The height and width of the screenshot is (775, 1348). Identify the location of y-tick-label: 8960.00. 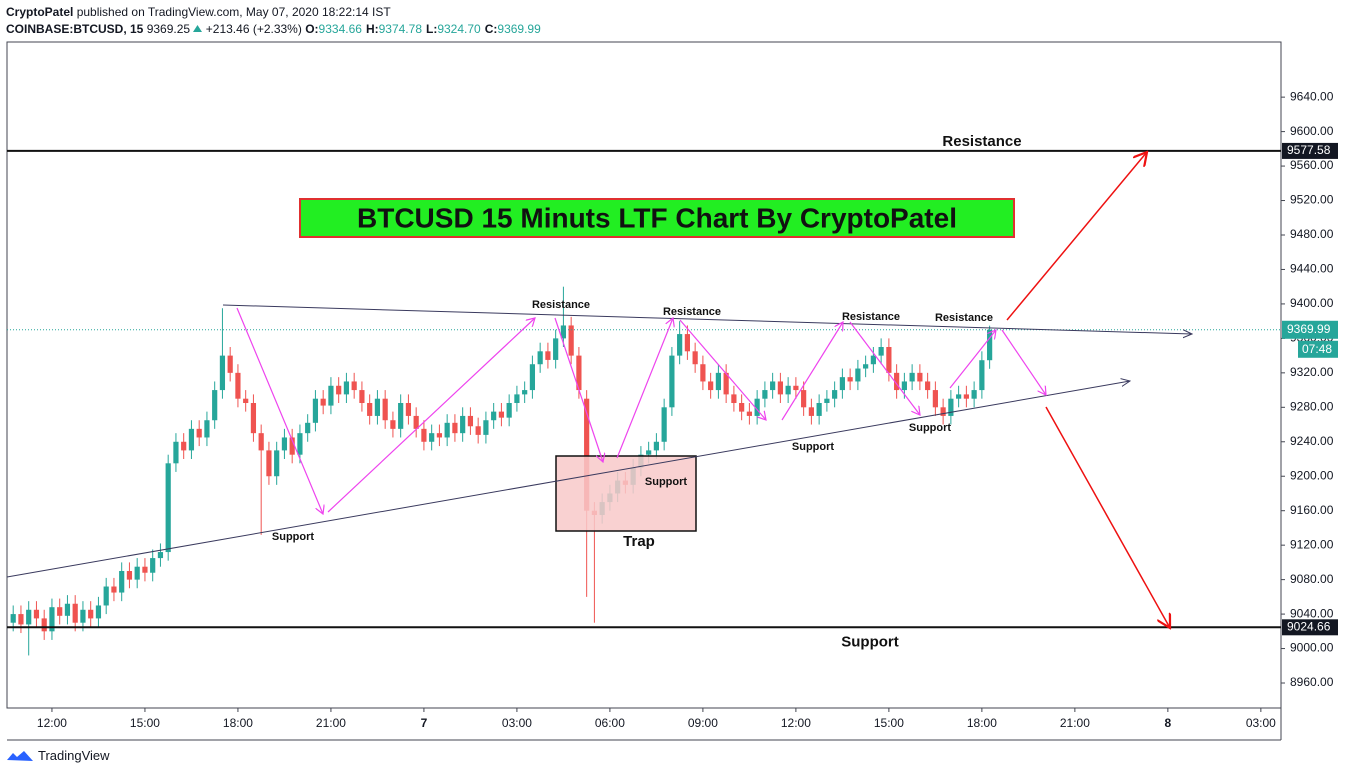
(1312, 682).